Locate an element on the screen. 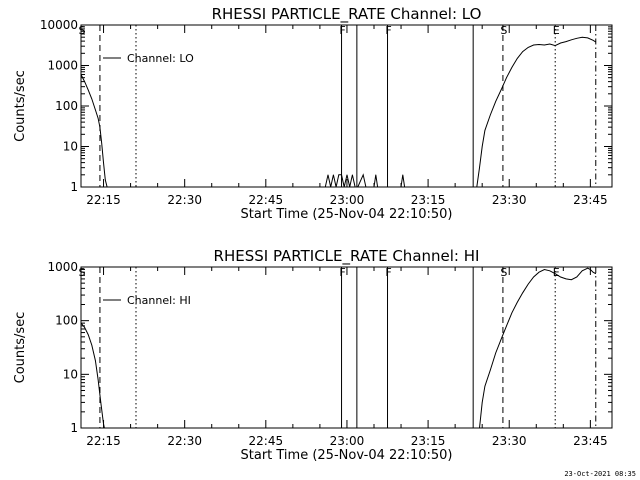 The image size is (640, 480). chart-title: RHESSI PARTICLE_RATE Channel: HI is located at coordinates (347, 256).